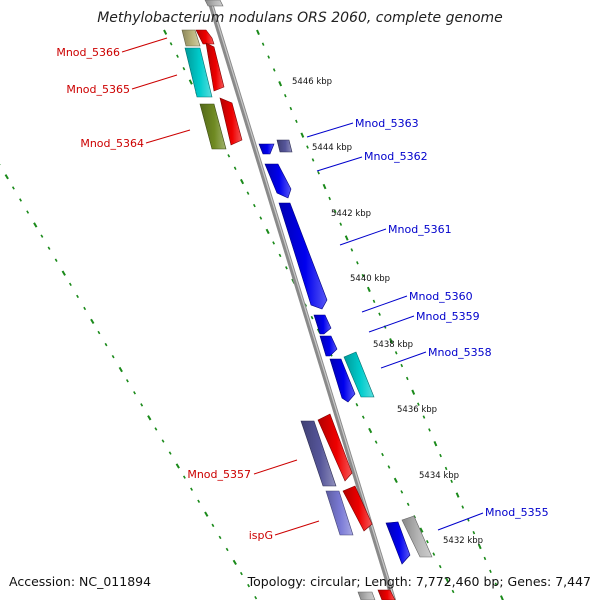  I want to click on forward-gene-label: Mnod_5355, so click(517, 512).